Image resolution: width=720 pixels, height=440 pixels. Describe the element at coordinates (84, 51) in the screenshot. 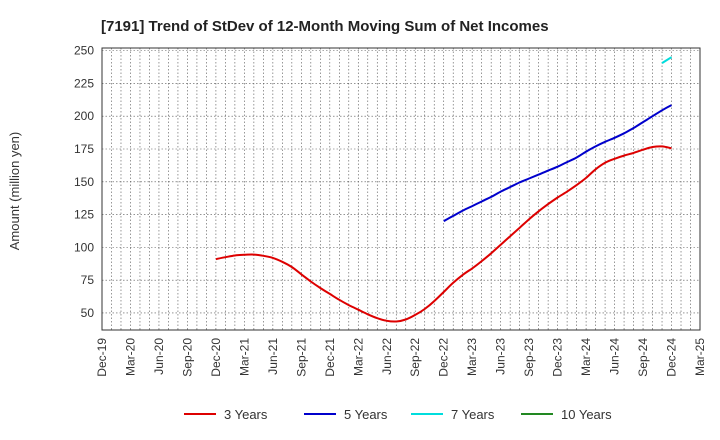

I see `y-tick-label: 250` at that location.